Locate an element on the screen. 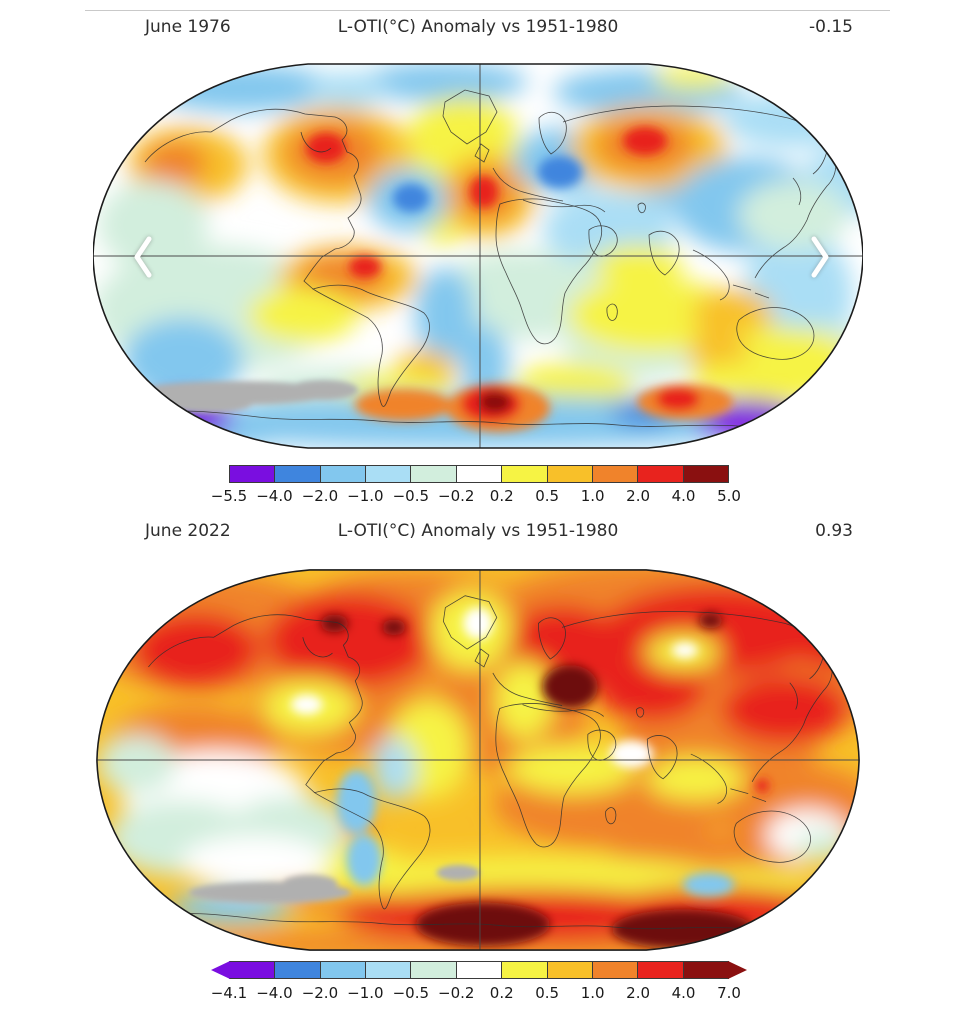  anomaly-core-layer is located at coordinates (519, 279).